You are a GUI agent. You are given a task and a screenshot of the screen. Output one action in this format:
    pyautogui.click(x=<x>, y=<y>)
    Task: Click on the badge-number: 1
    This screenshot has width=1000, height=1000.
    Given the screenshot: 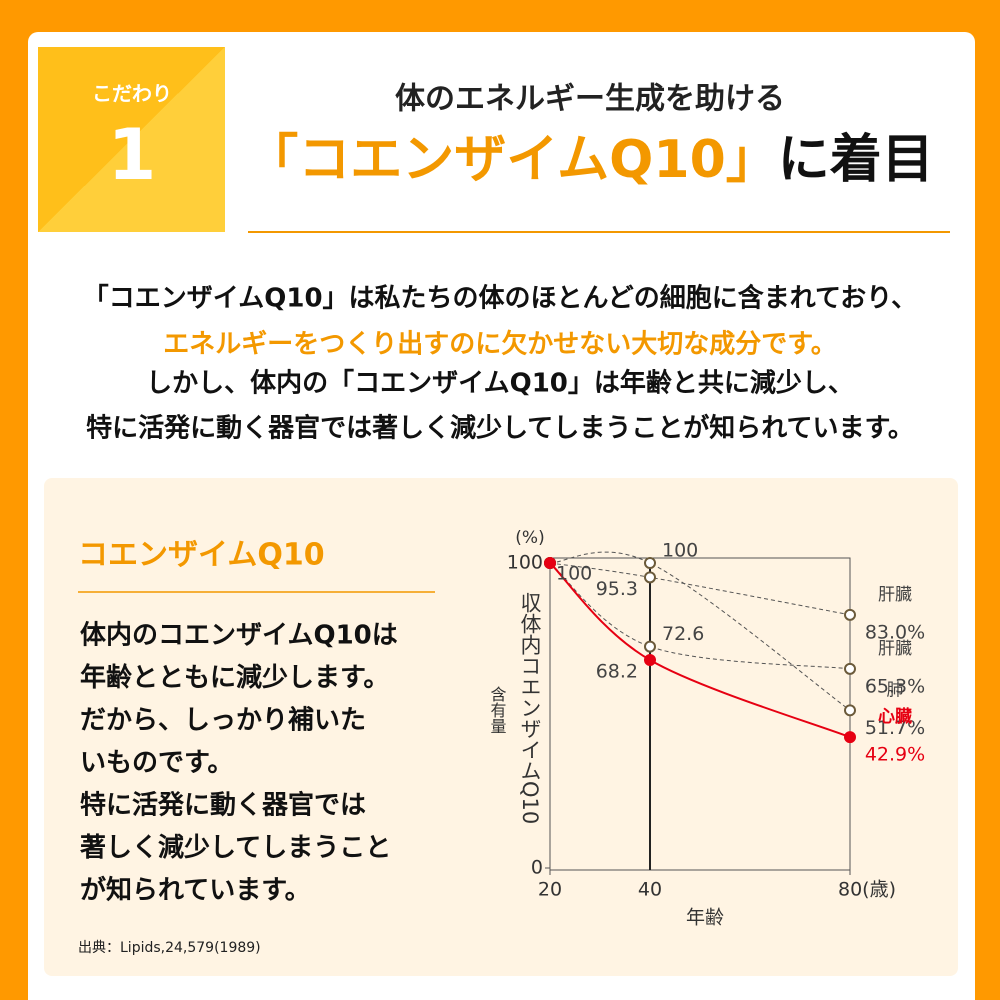 What is the action you would take?
    pyautogui.click(x=132, y=155)
    